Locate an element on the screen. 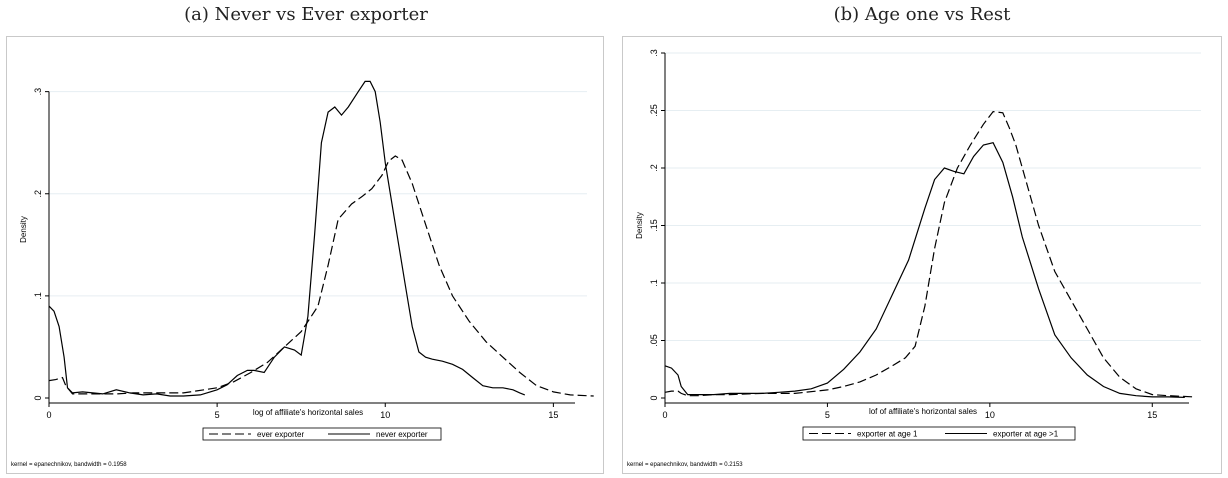 The height and width of the screenshot is (478, 1228). panel-a-title: (a) Never vs Ever exporter is located at coordinates (306, 14).